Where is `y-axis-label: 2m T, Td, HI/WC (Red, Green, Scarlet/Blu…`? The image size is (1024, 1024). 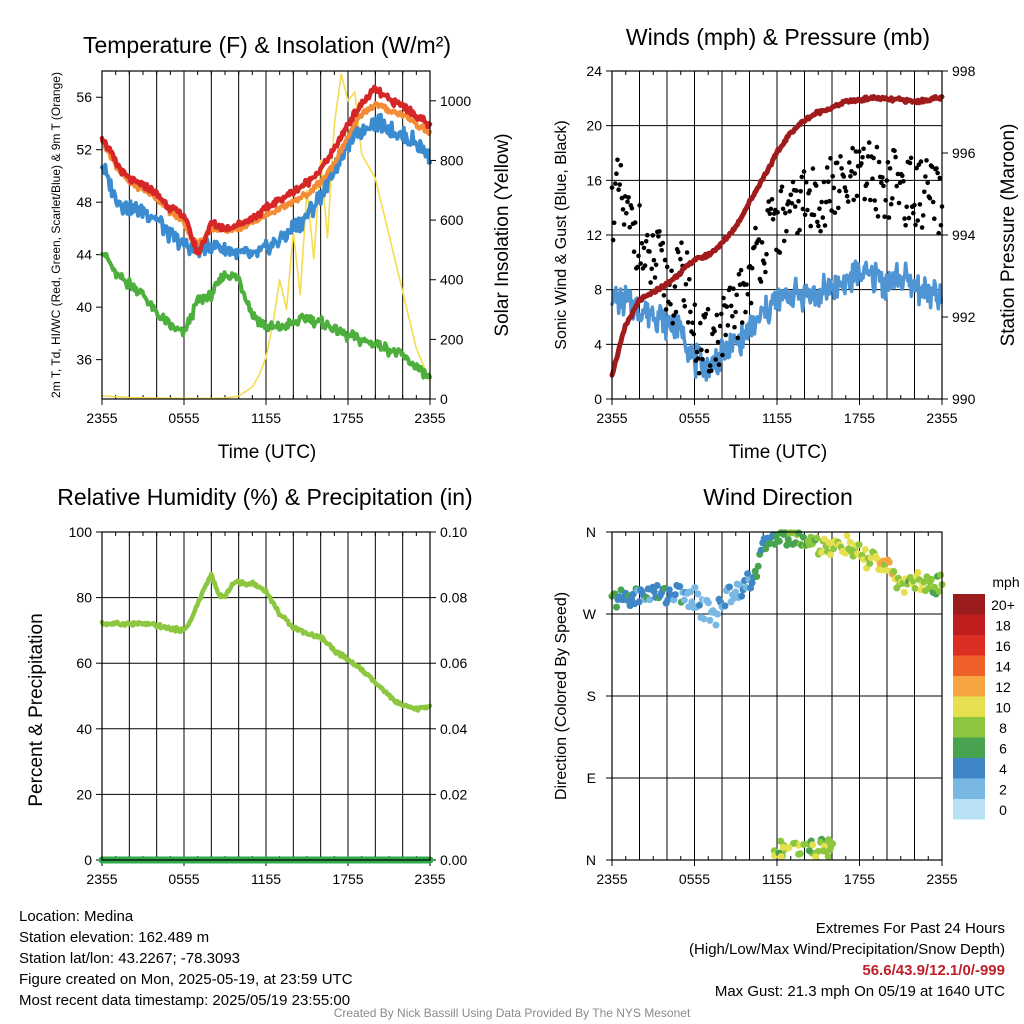 y-axis-label: 2m T, Td, HI/WC (Red, Green, Scarlet/Blu… is located at coordinates (56, 235).